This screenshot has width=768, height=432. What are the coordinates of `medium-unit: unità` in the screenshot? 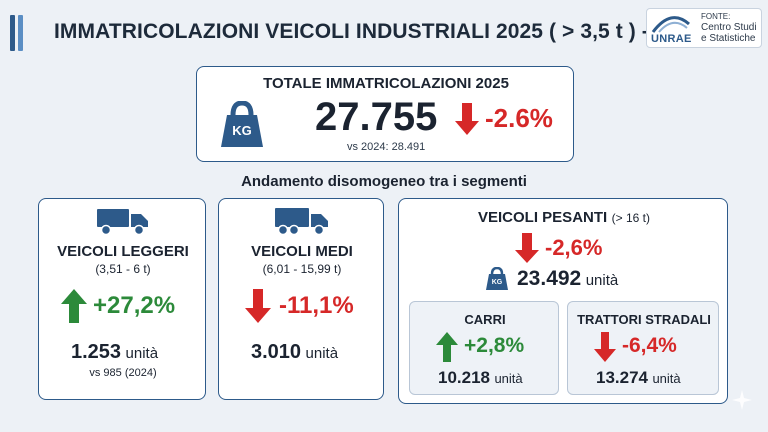 It's located at (322, 353).